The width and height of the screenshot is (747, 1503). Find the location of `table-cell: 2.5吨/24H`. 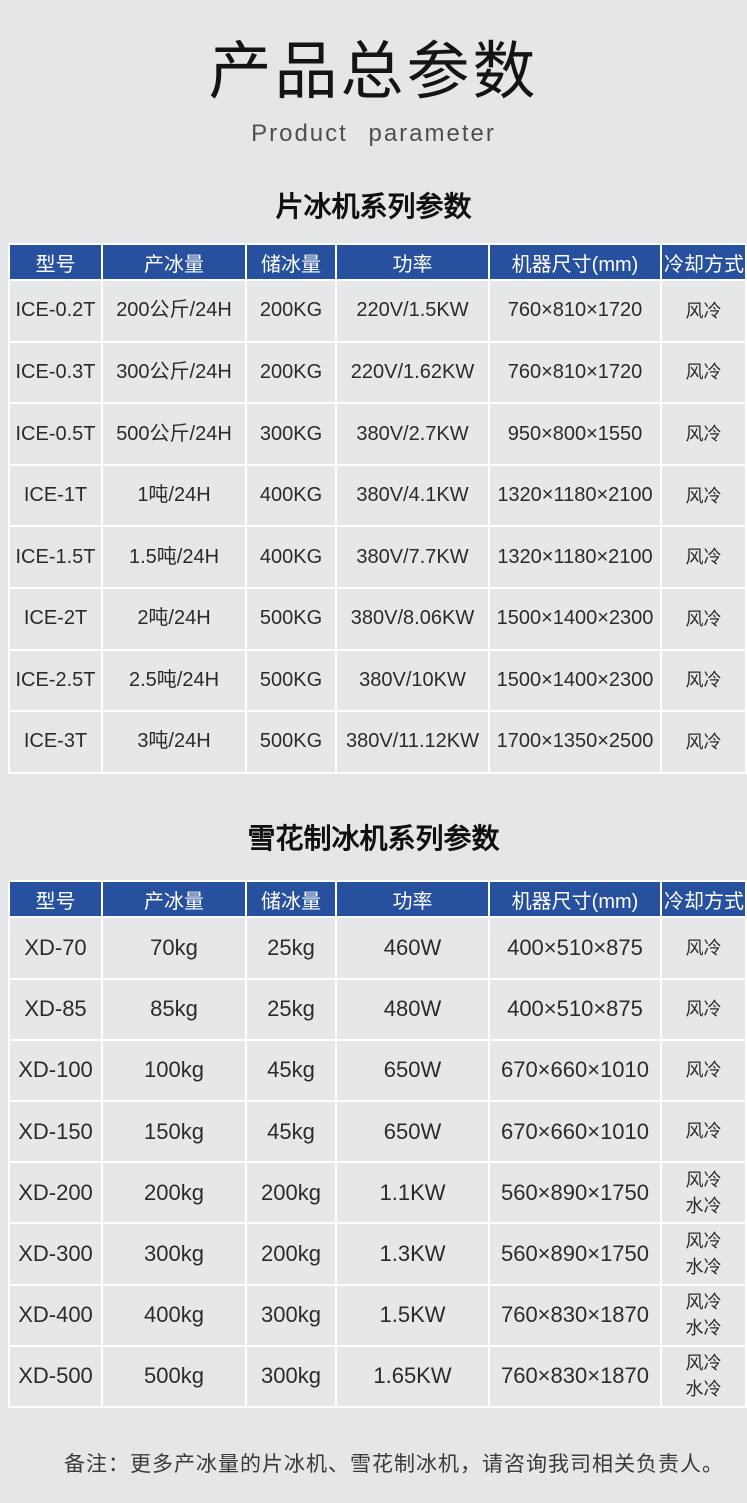

table-cell: 2.5吨/24H is located at coordinates (174, 680).